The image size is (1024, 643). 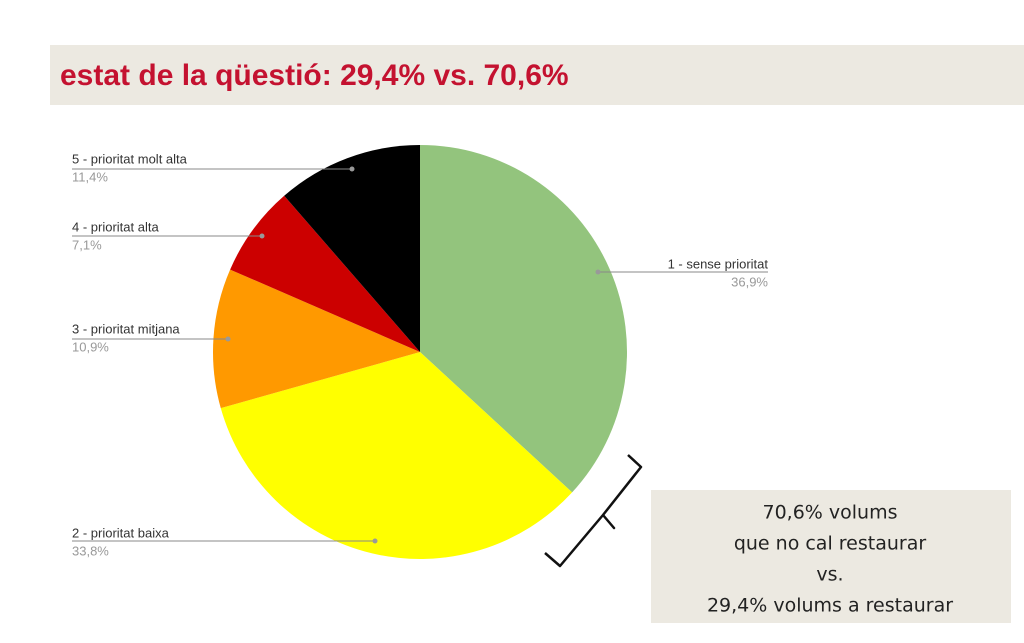 What do you see at coordinates (314, 75) in the screenshot?
I see `slide-title: estat de la qüestió: 29,4% vs. 70,6%` at bounding box center [314, 75].